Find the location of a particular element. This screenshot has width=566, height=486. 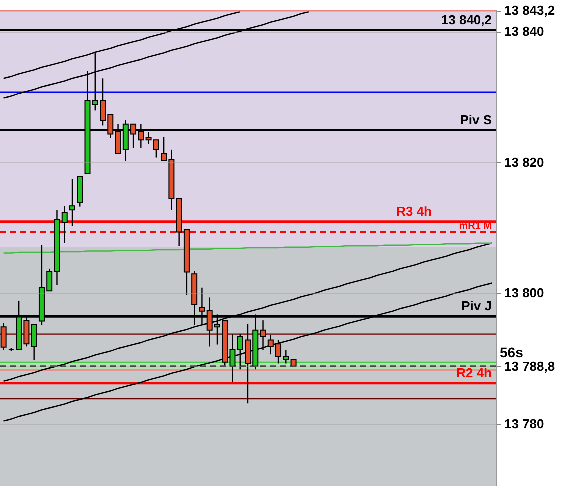

ref-line-label: Piv S is located at coordinates (476, 120).